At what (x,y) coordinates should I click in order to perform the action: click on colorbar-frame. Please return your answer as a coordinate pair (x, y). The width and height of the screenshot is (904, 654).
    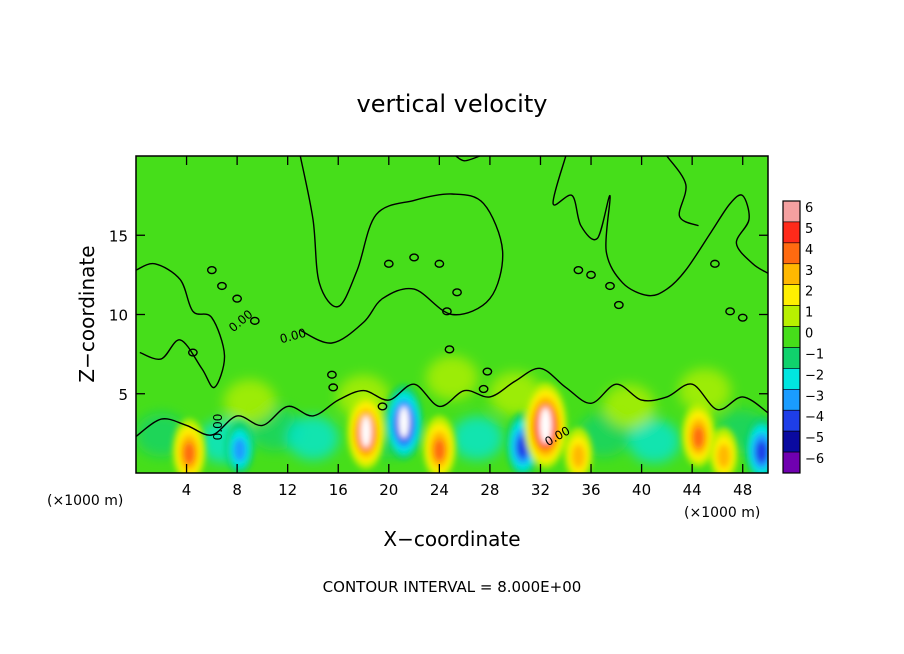
    Looking at the image, I should click on (791, 337).